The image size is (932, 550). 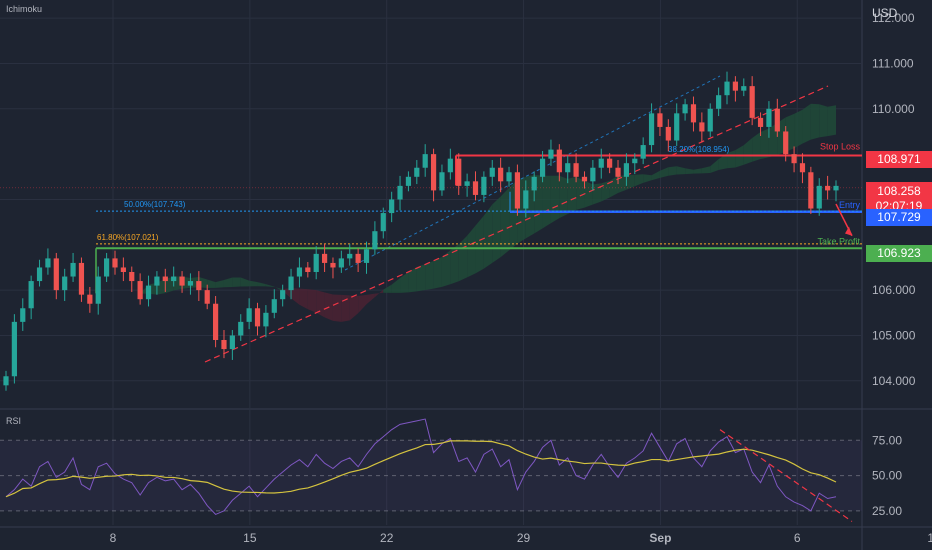 I want to click on stop-loss-price-tag: 108.971, so click(x=899, y=159).